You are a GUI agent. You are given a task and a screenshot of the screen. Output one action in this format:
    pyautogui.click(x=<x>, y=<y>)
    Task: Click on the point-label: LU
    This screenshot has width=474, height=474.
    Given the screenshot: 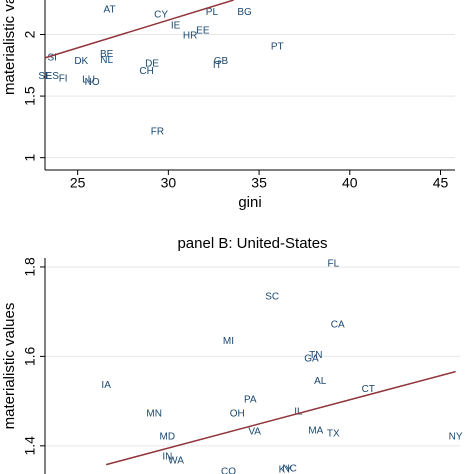 What is the action you would take?
    pyautogui.click(x=88, y=80)
    